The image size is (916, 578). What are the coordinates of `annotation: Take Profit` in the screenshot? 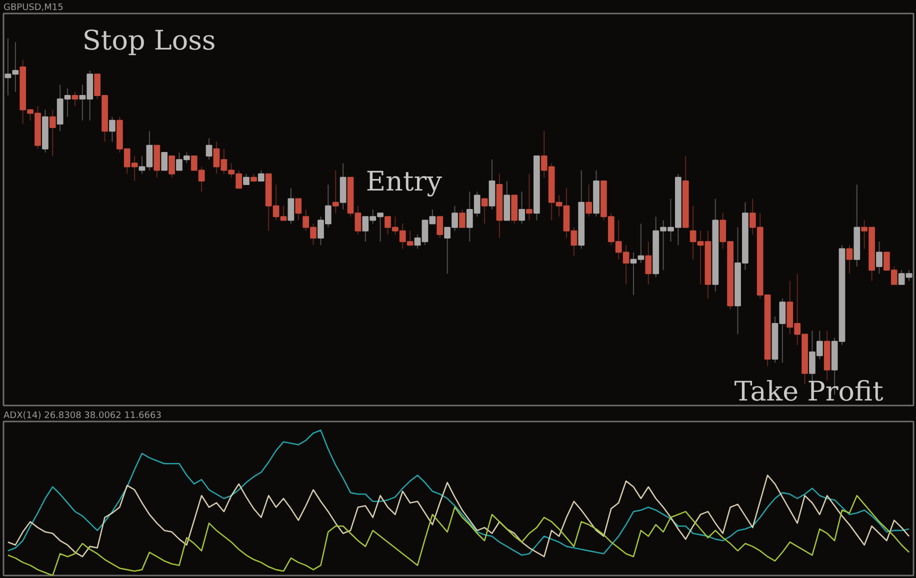 It's located at (809, 392).